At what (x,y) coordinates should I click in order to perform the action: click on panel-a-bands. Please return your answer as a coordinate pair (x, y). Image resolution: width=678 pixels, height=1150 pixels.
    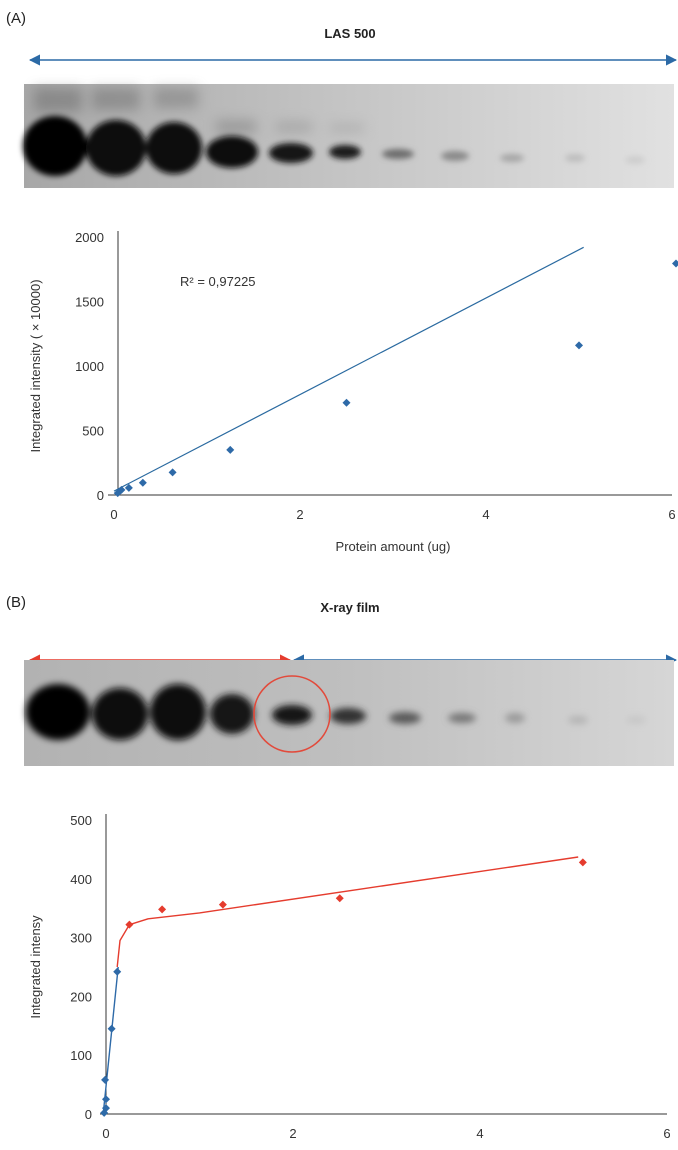
    Looking at the image, I should click on (334, 146).